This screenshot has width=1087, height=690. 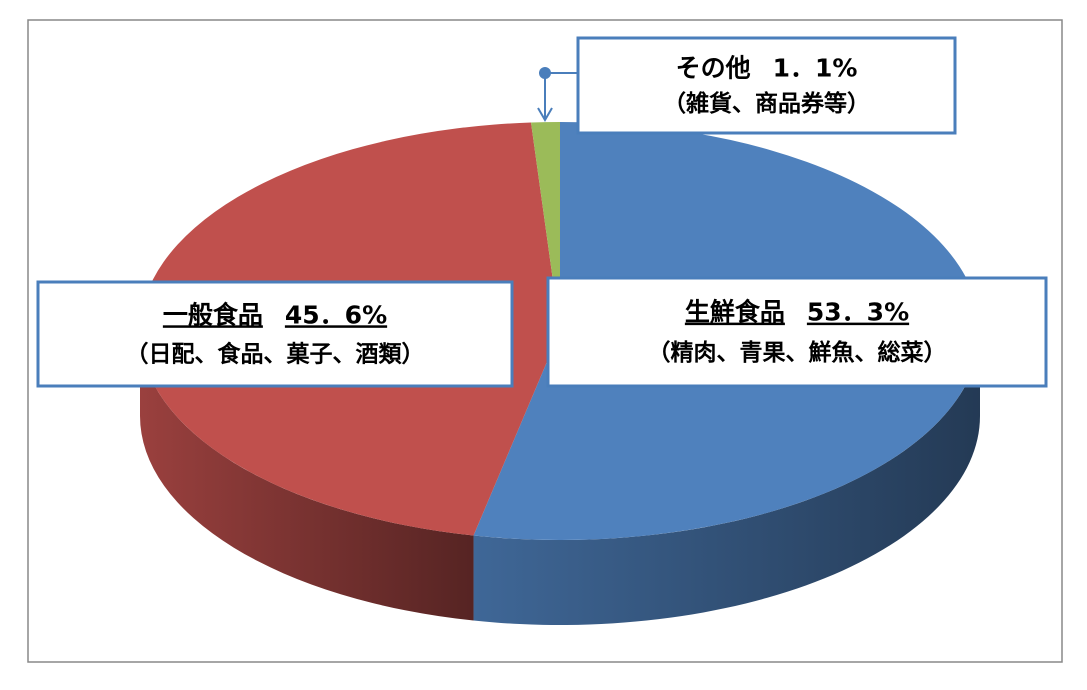 What do you see at coordinates (797, 312) in the screenshot?
I see `label-title: 生鮮食品 53．3%` at bounding box center [797, 312].